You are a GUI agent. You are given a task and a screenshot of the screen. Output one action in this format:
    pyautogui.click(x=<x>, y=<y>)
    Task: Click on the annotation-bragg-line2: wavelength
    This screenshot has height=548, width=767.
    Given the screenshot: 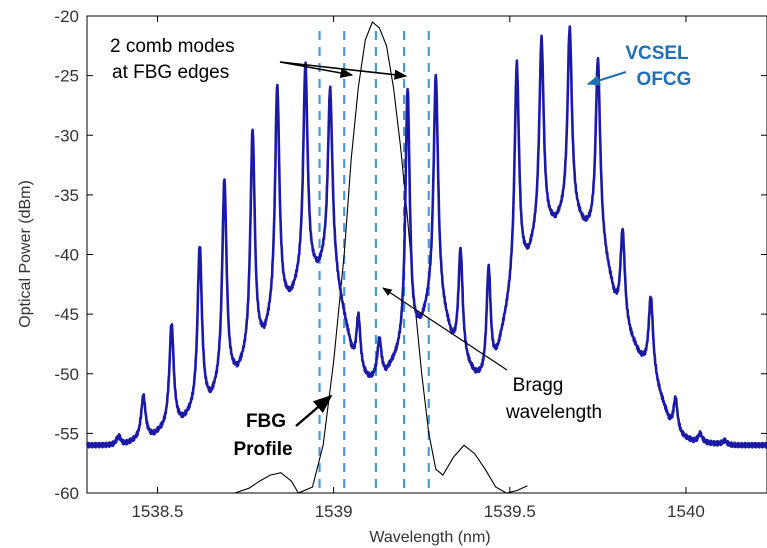 What is the action you would take?
    pyautogui.click(x=553, y=412)
    